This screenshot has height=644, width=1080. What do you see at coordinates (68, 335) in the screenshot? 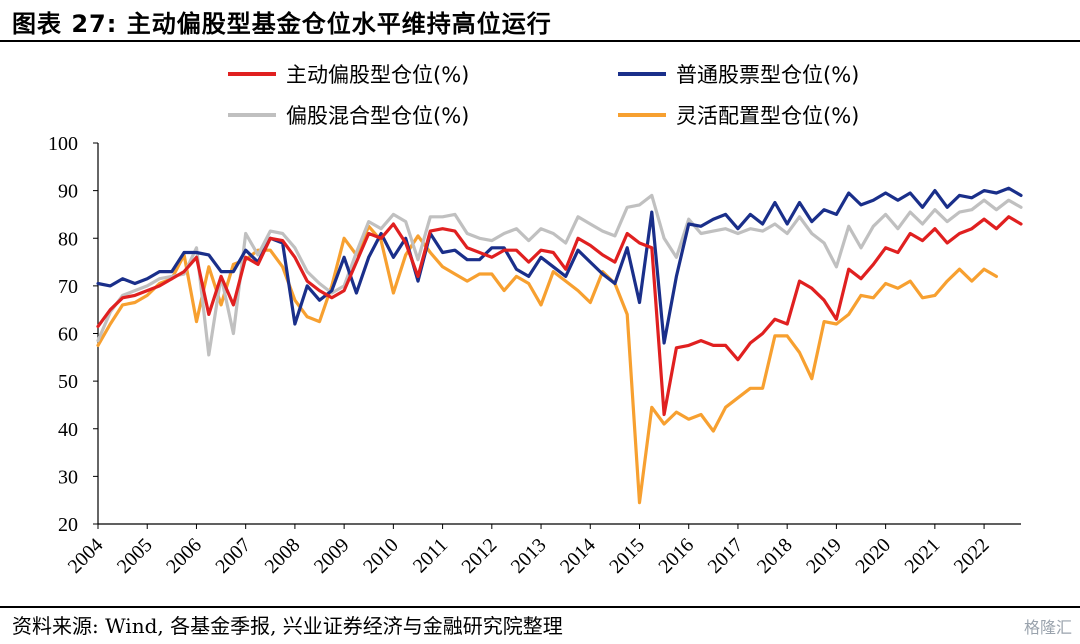
I see `y-tick-label: 60` at bounding box center [68, 335].